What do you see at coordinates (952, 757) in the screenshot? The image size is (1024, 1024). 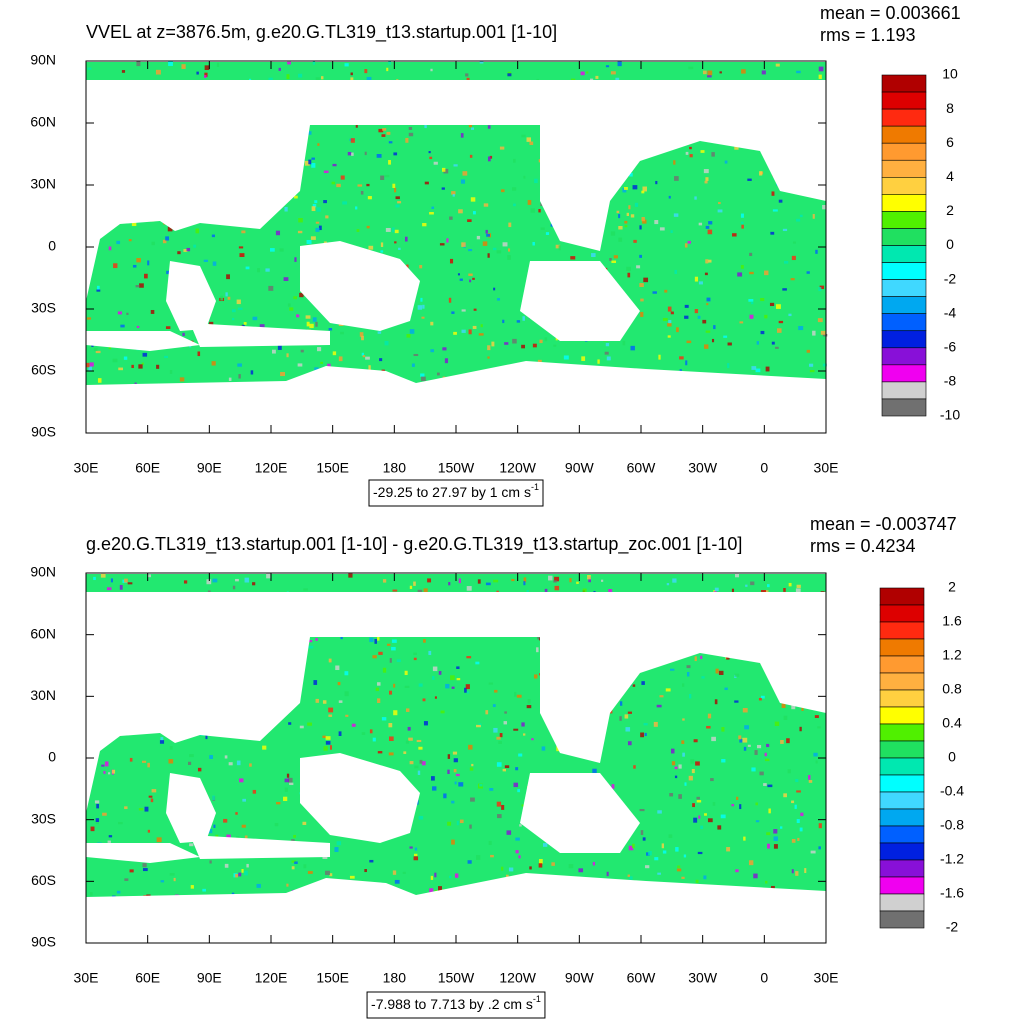 I see `colorbar-label: 0` at bounding box center [952, 757].